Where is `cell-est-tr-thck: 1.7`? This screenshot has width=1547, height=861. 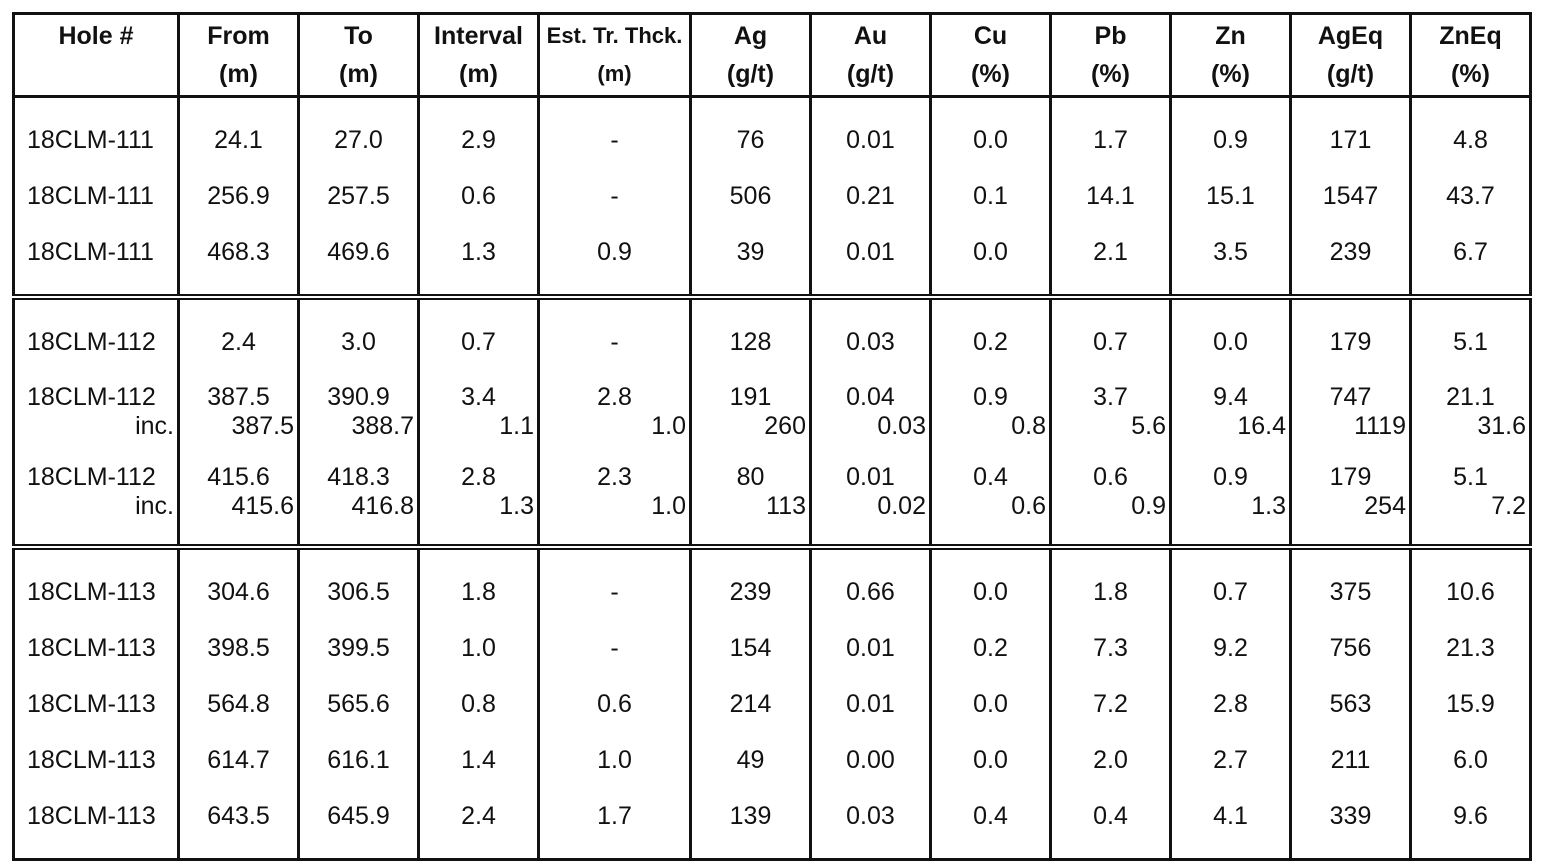 cell-est-tr-thck: 1.7 is located at coordinates (614, 816).